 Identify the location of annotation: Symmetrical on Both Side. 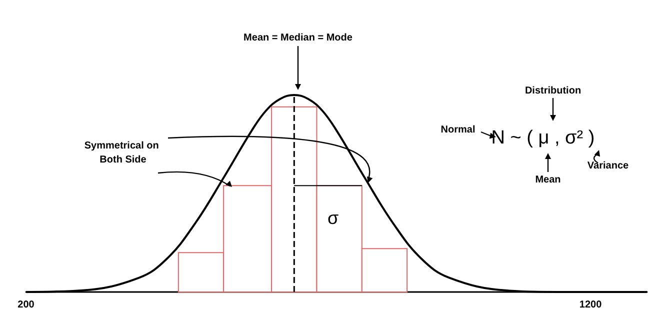
(123, 153).